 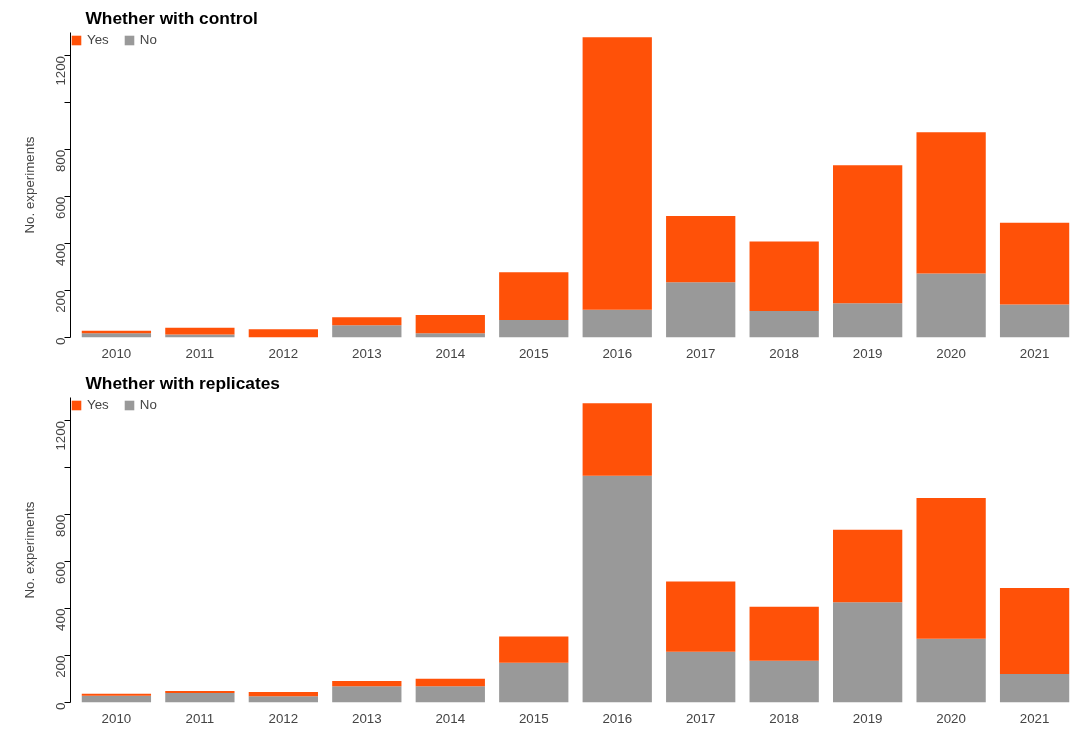 I want to click on chart-title: Whether with control, so click(x=171, y=17).